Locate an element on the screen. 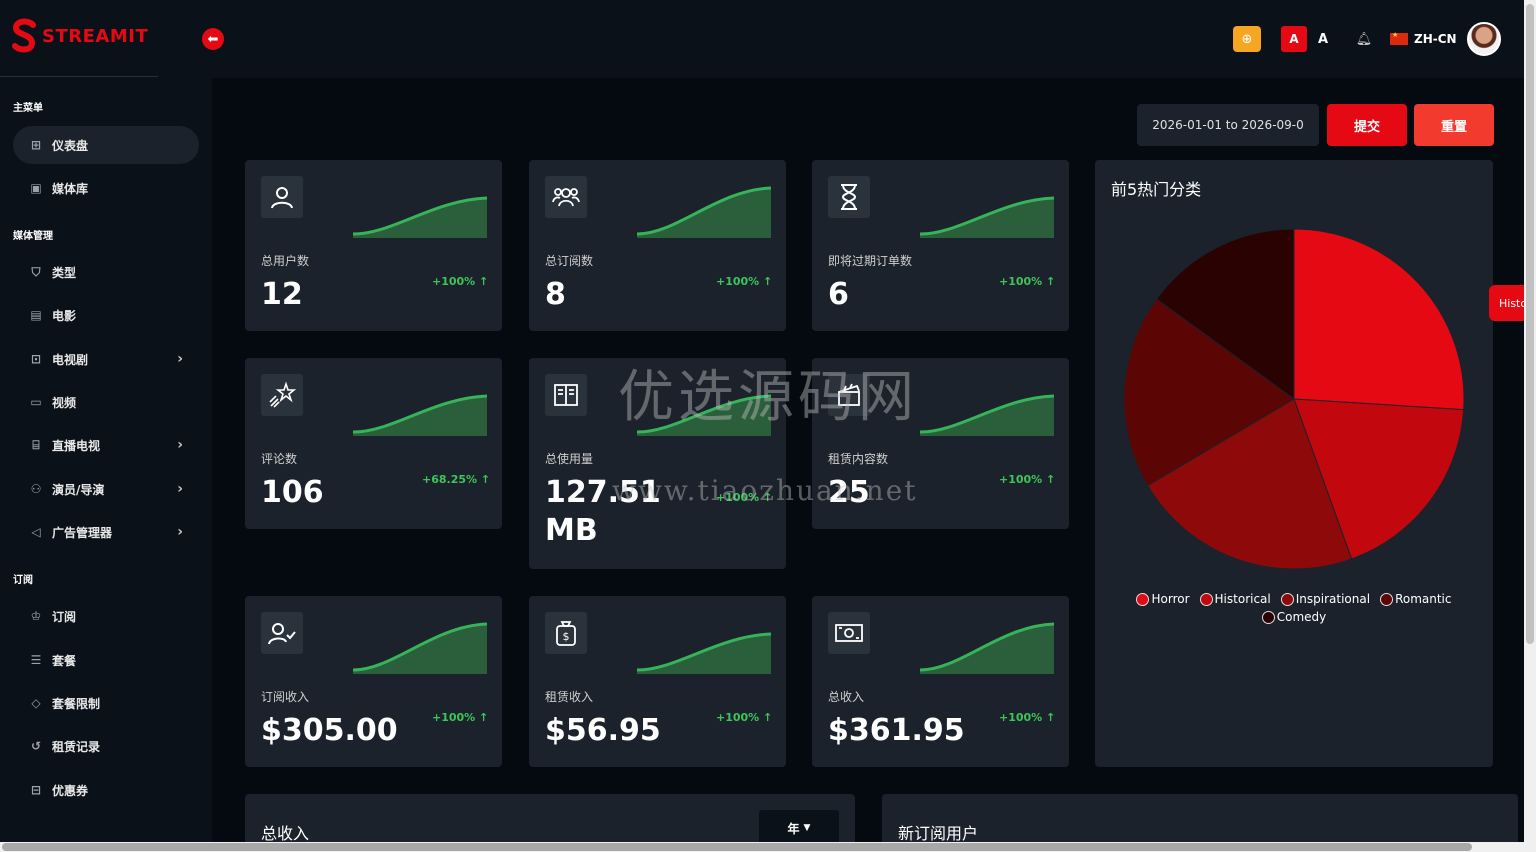 The image size is (1536, 852). sidebar-item-label: 优惠券 is located at coordinates (70, 790).